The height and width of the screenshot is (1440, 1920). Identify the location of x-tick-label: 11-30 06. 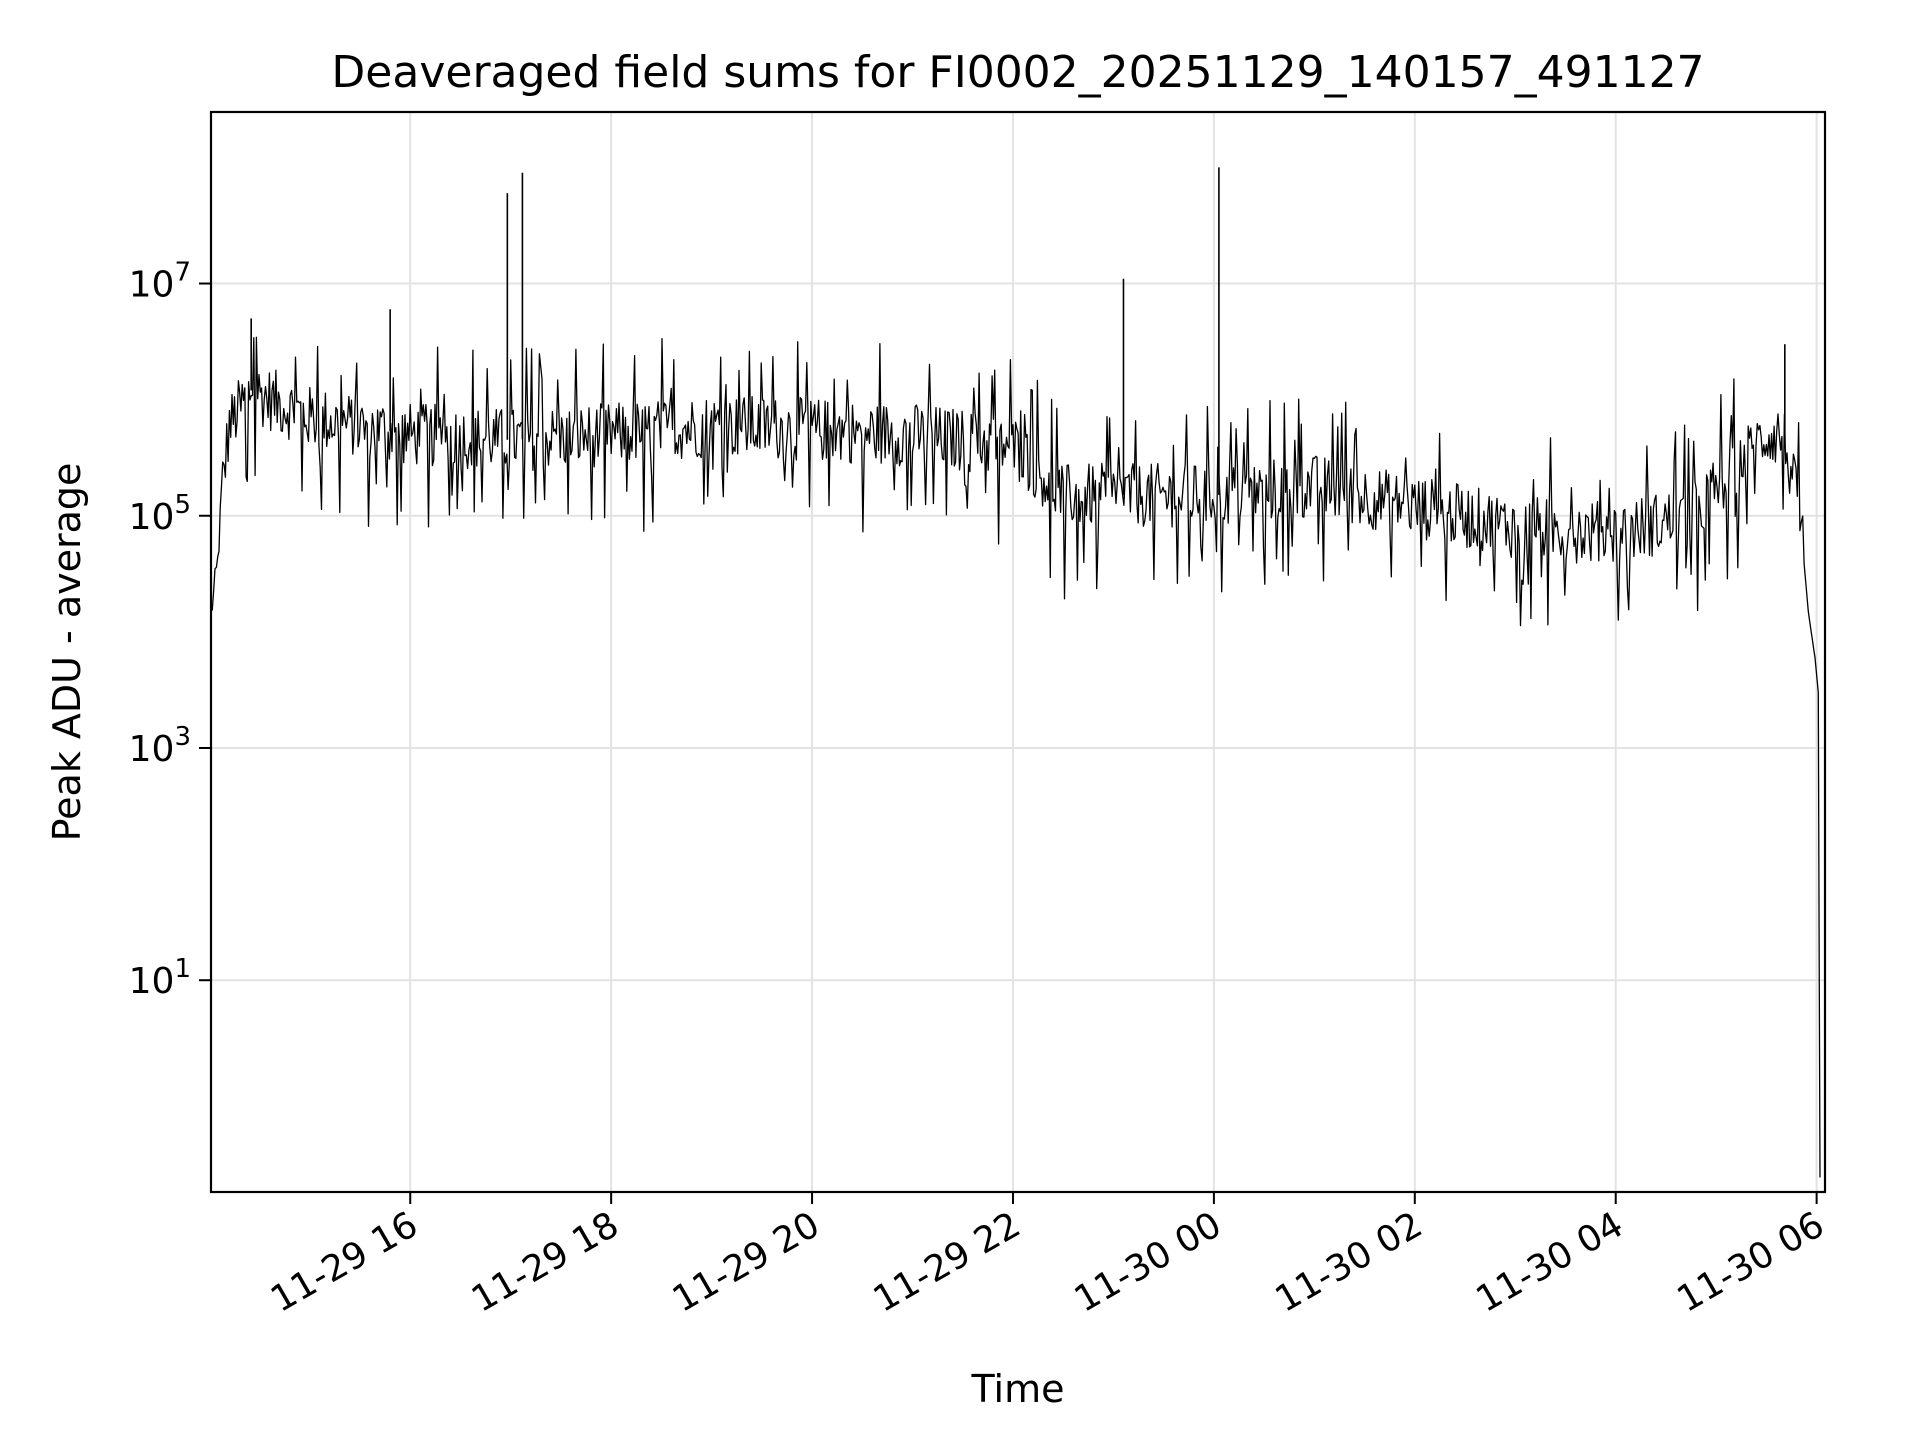
(1750, 1262).